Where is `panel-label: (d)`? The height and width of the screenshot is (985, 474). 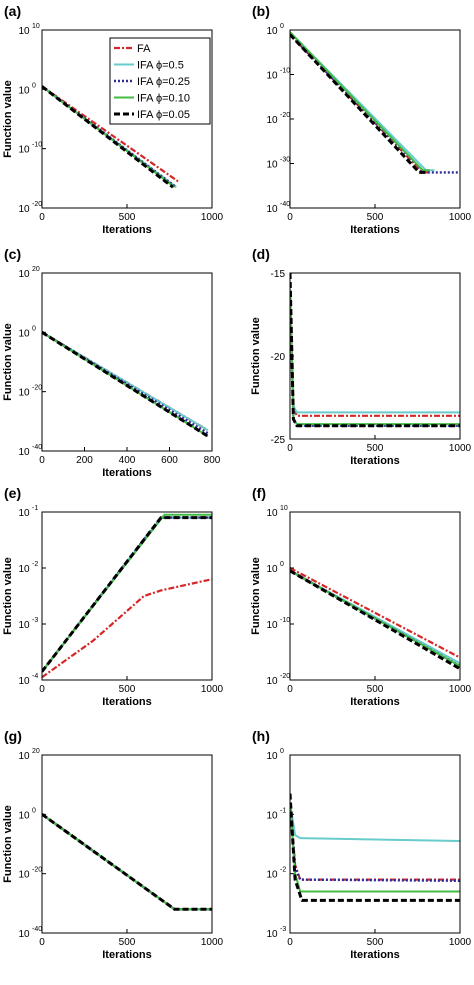 panel-label: (d) is located at coordinates (261, 254).